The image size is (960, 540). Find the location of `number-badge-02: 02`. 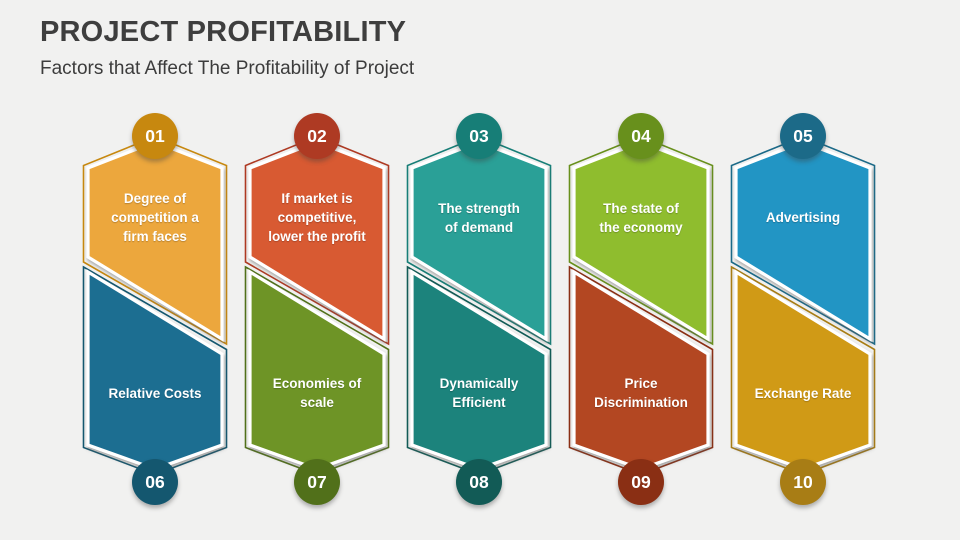

number-badge-02: 02 is located at coordinates (317, 136).